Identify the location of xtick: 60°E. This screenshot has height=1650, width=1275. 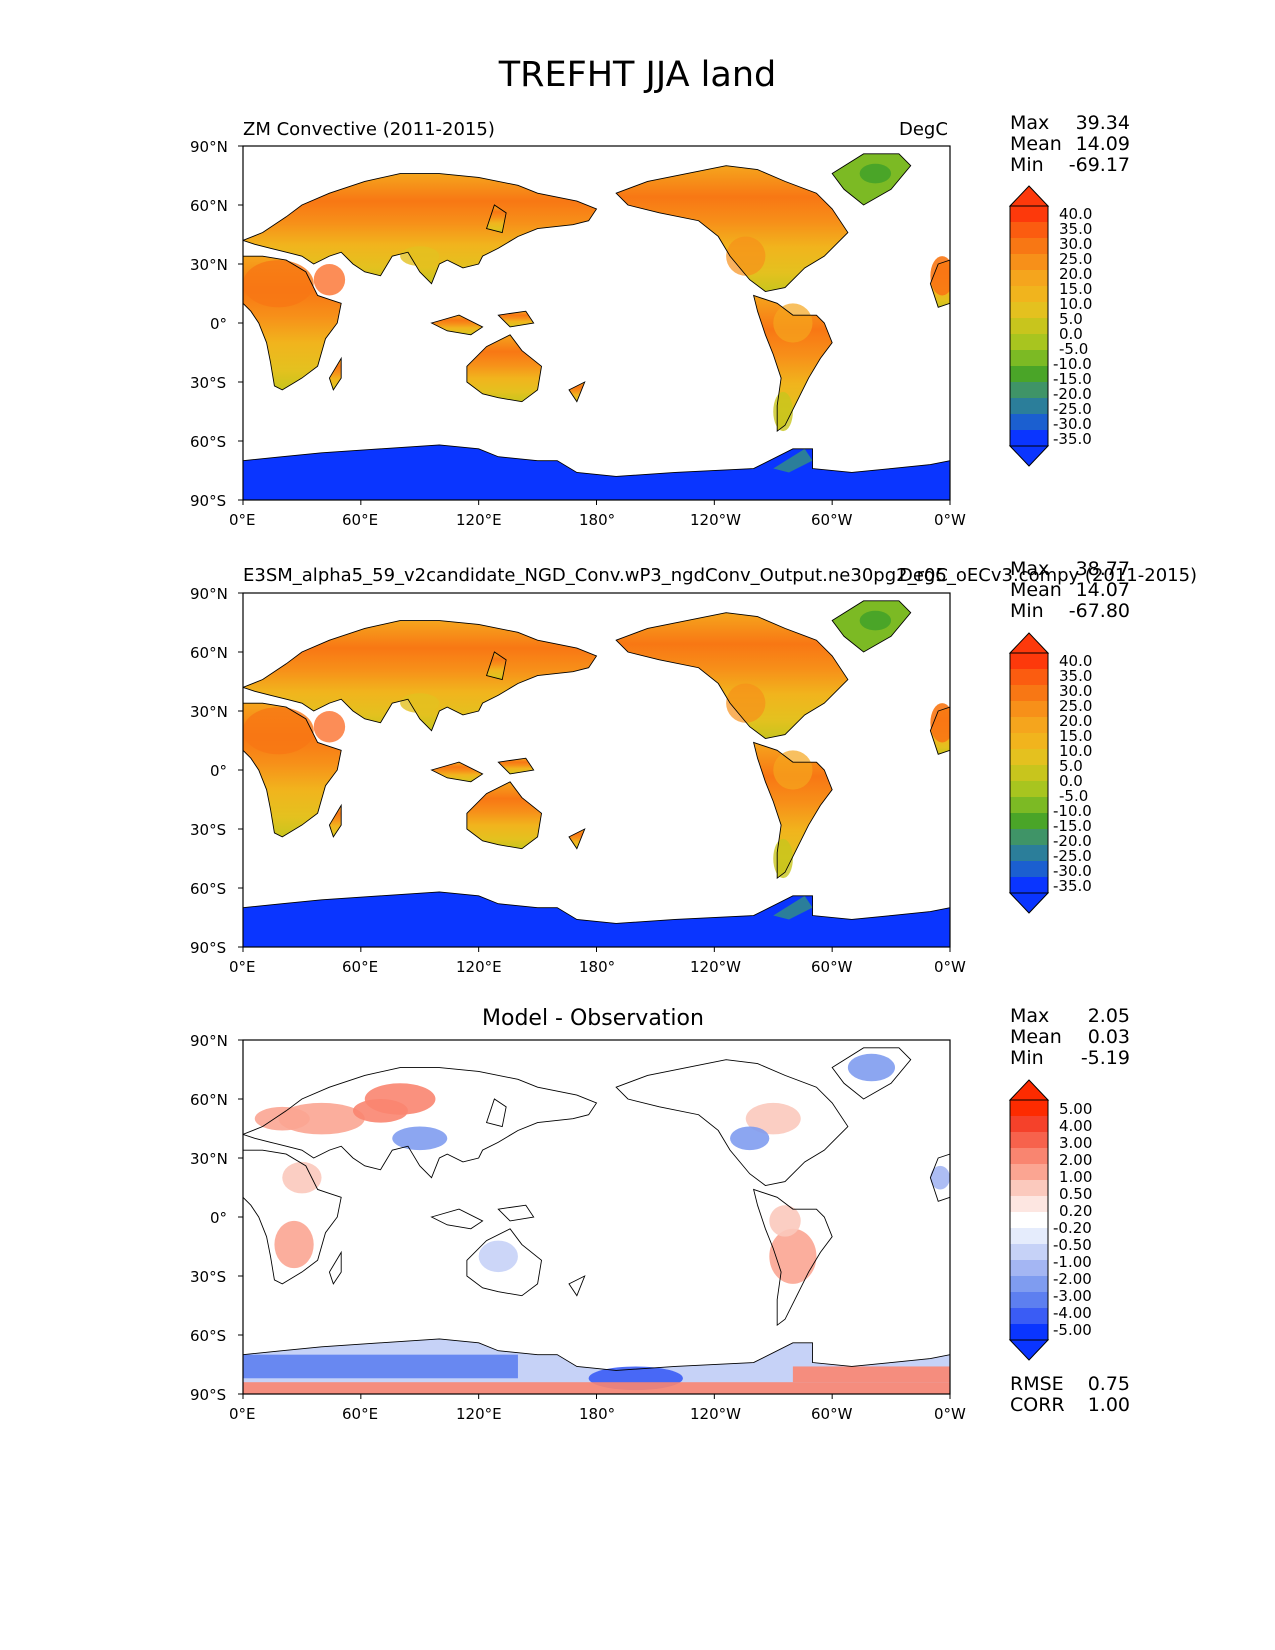
(360, 520).